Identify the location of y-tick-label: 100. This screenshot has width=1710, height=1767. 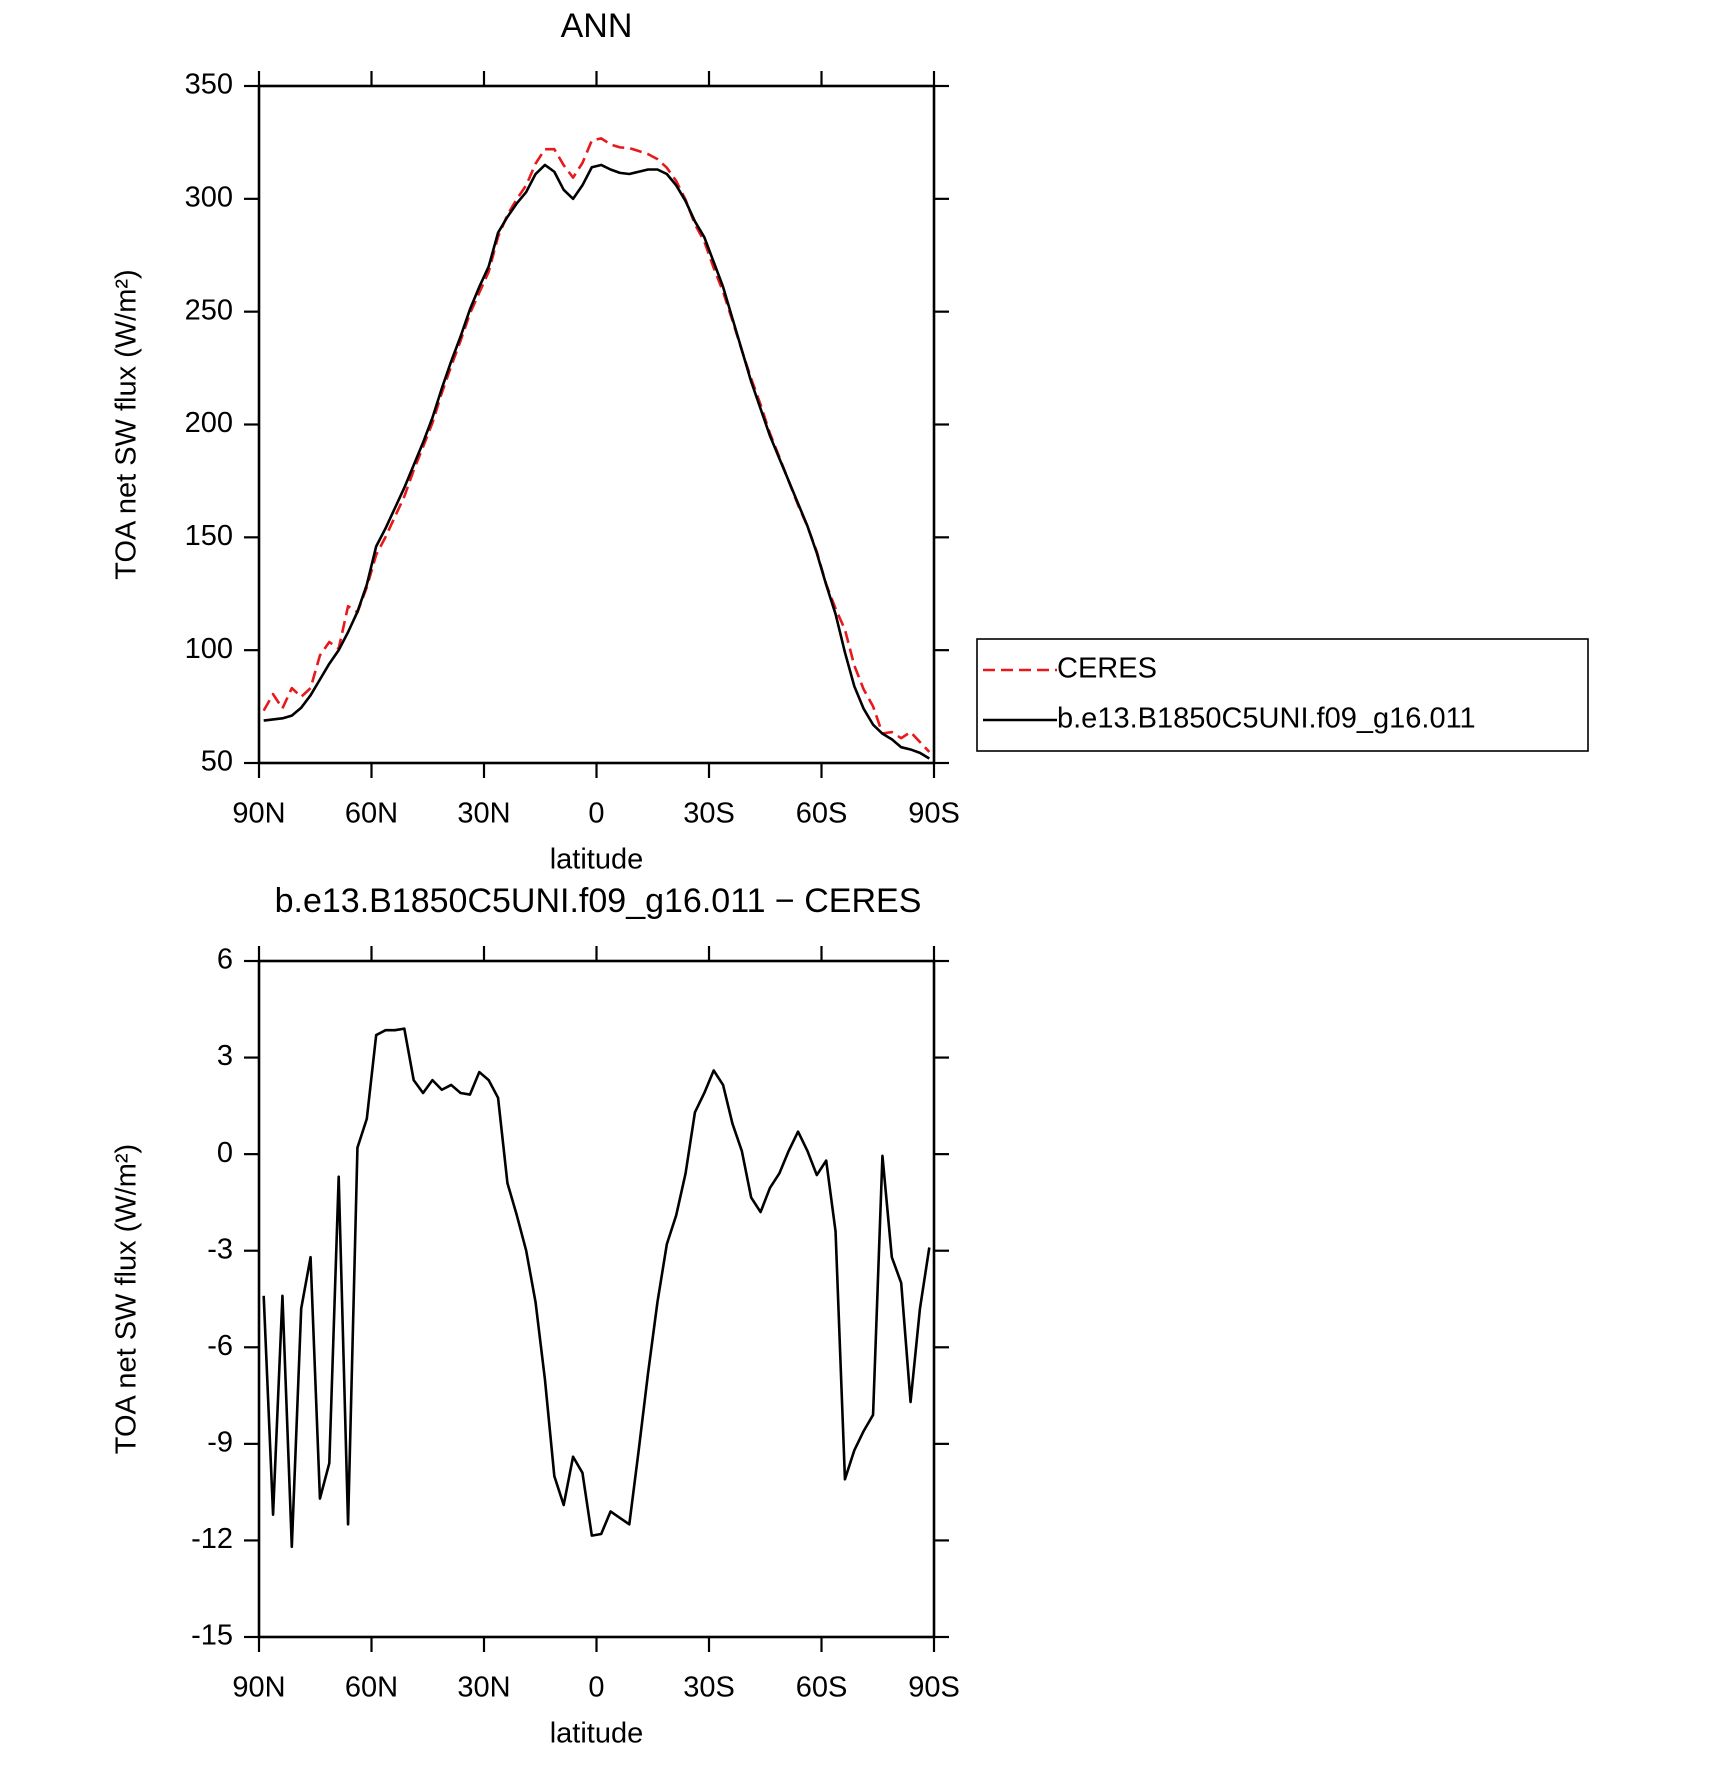
(209, 649).